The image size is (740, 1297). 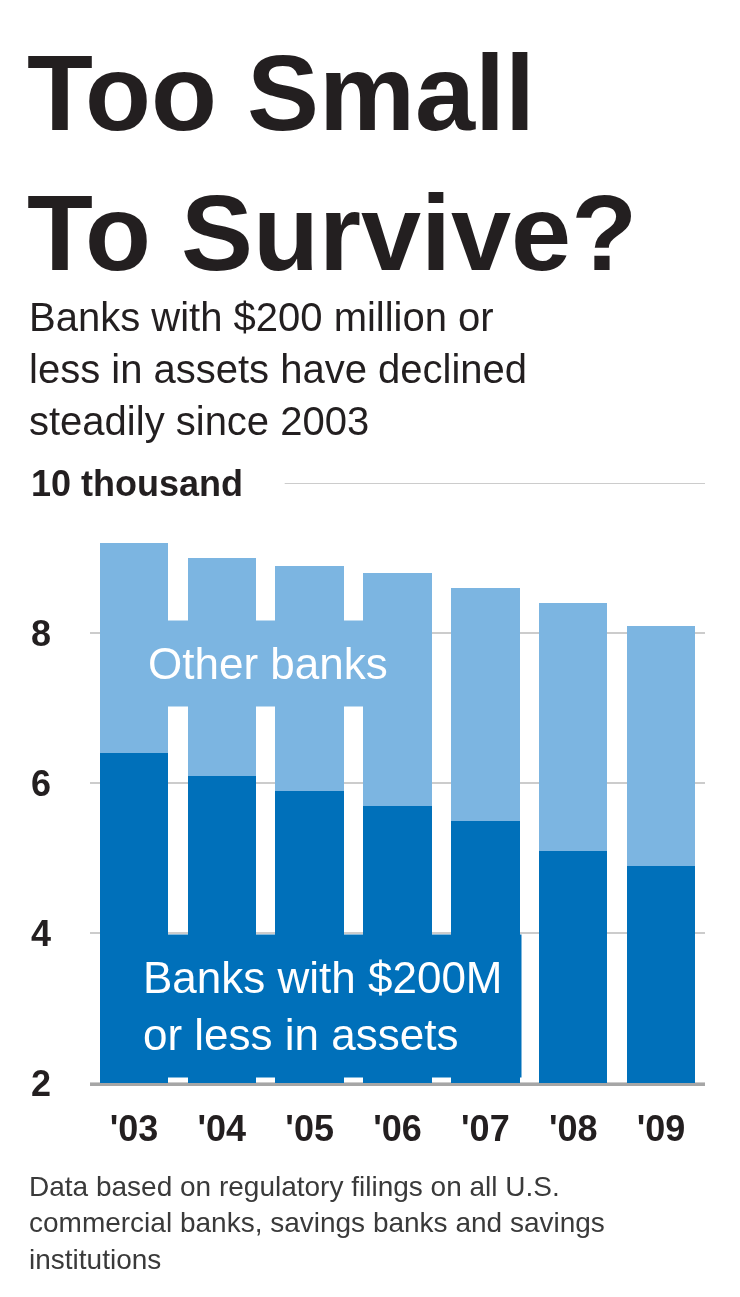 What do you see at coordinates (323, 1006) in the screenshot?
I see `series-label: Banks with $200M or less in assets` at bounding box center [323, 1006].